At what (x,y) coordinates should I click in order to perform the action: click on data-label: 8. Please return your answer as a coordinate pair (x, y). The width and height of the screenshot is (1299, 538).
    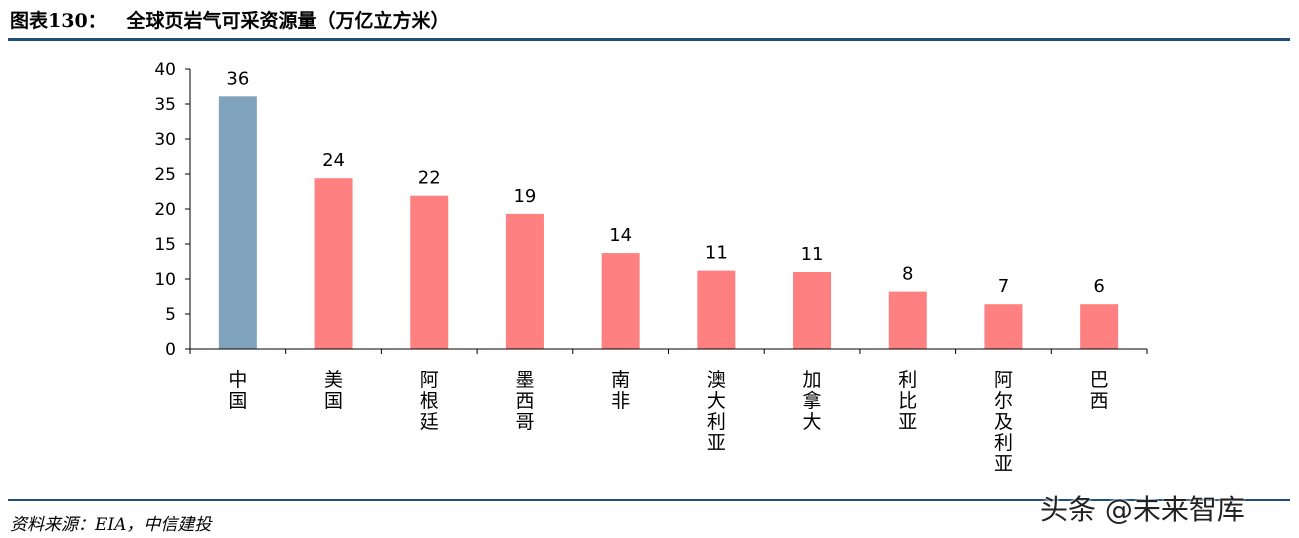
    Looking at the image, I should click on (907, 274).